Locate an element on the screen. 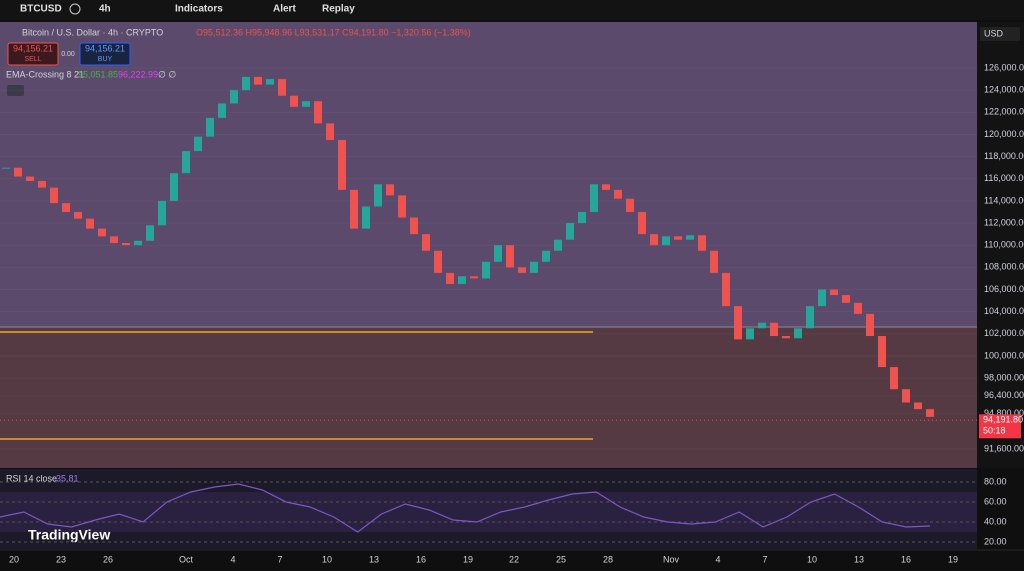  buy-button is located at coordinates (105, 54).